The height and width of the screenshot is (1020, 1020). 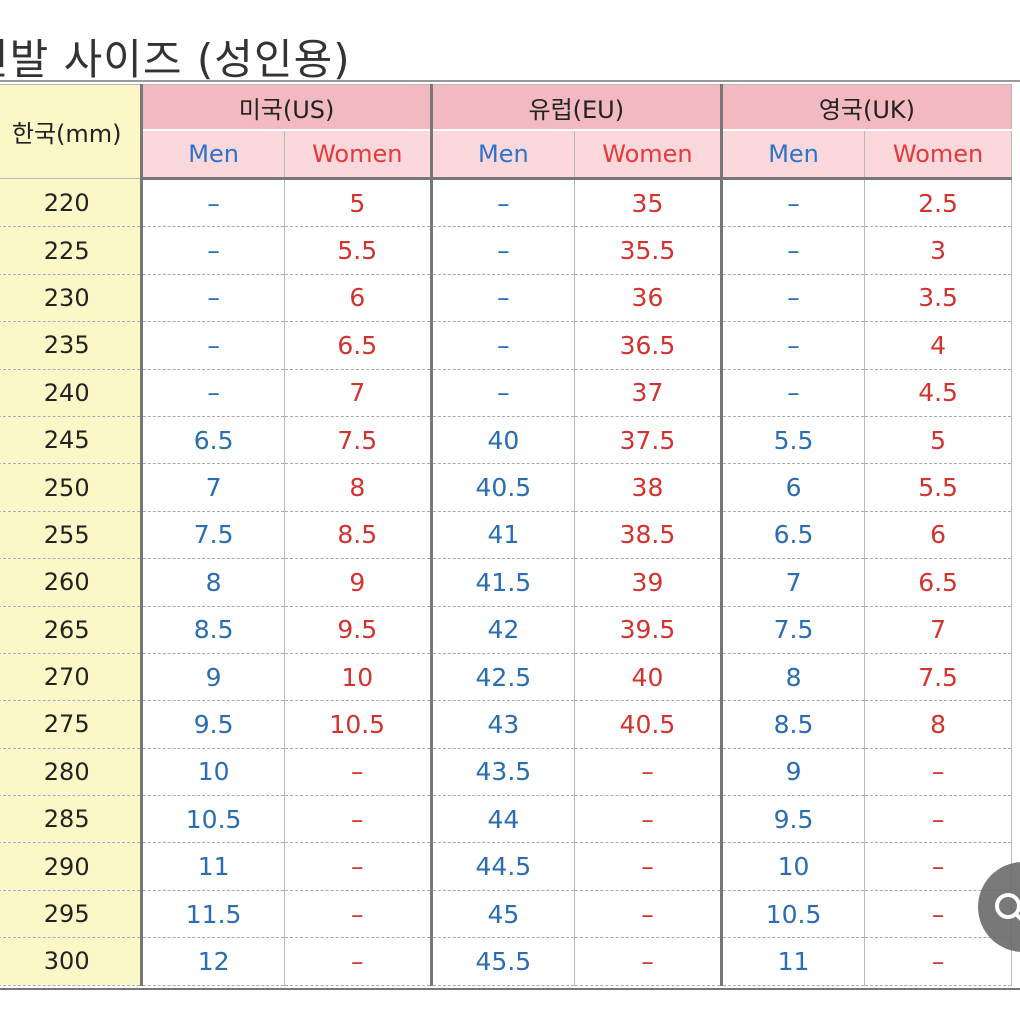 I want to click on eu-men-cell: 40, so click(x=502, y=440).